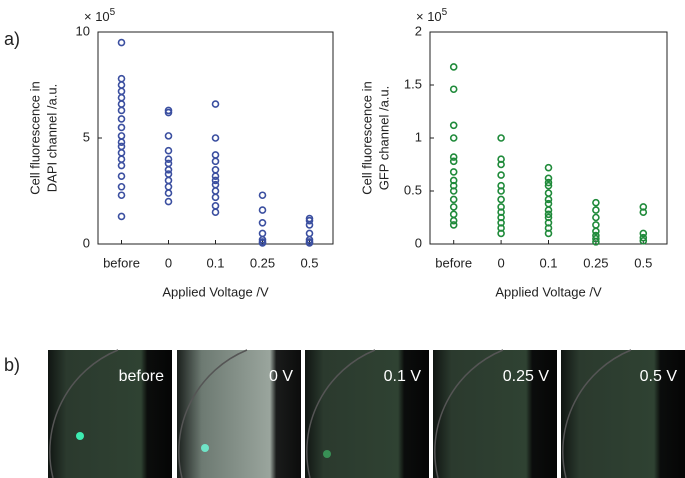  Describe the element at coordinates (418, 136) in the screenshot. I see `y-tick-label: 1` at that location.